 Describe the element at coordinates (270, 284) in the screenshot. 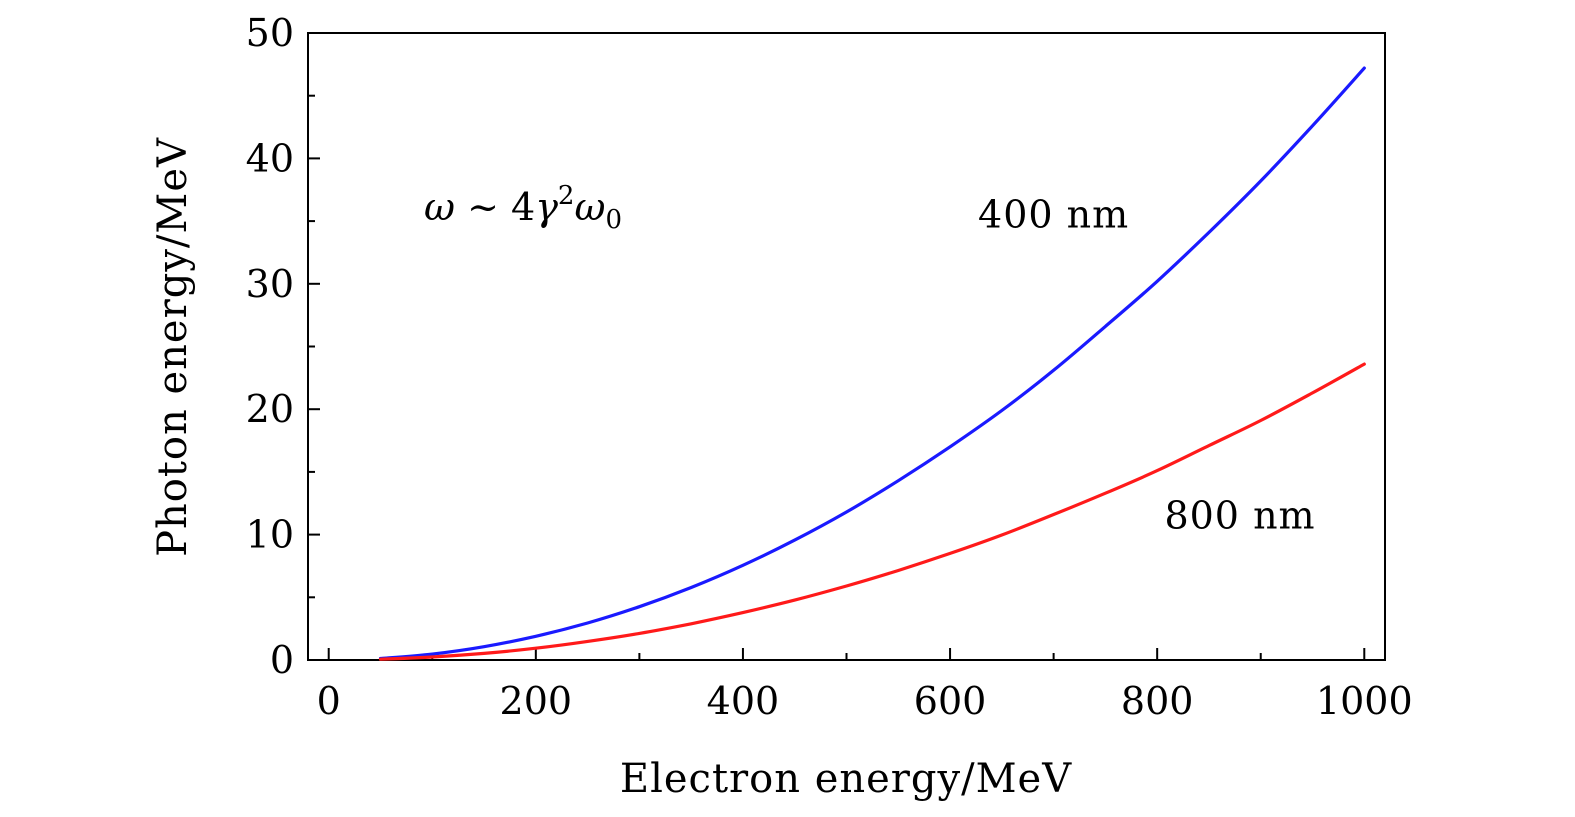

I see `y-tick-label: 30` at that location.